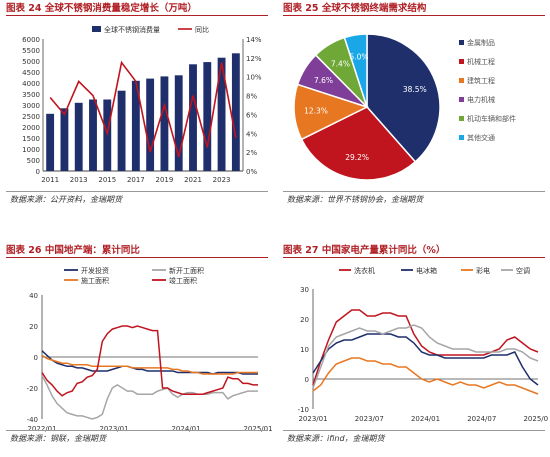  Describe the element at coordinates (186, 270) in the screenshot. I see `legend-label: 新开工面积` at that location.